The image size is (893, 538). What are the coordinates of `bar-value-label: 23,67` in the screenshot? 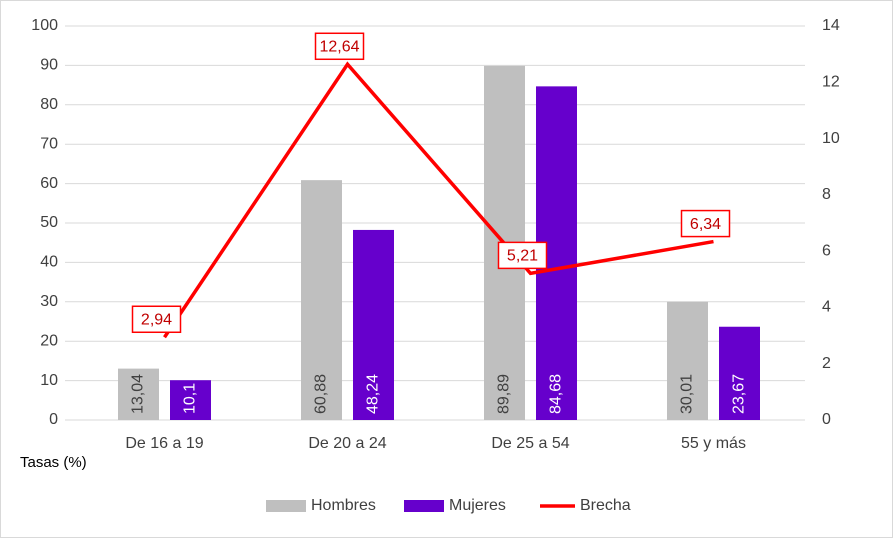 It's located at (739, 394).